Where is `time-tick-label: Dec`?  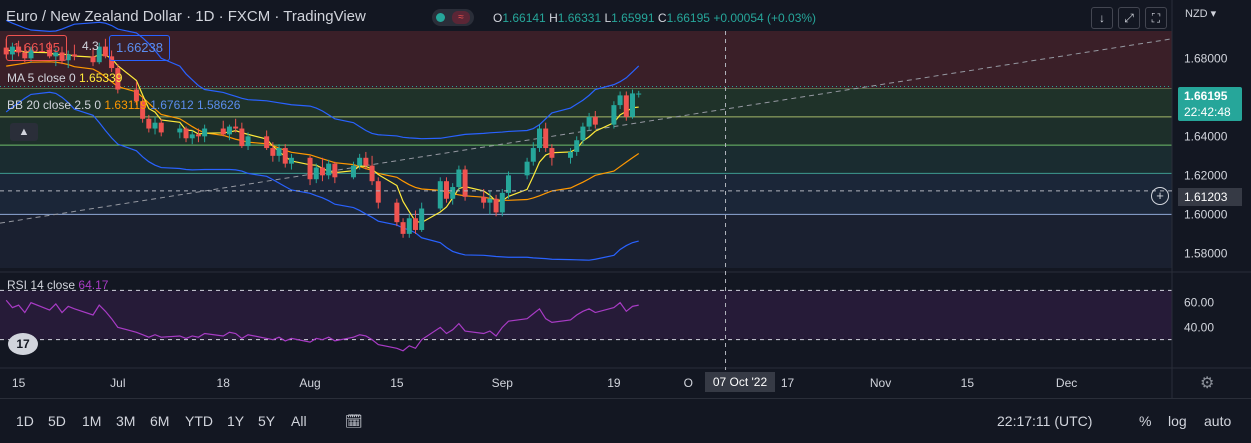 time-tick-label: Dec is located at coordinates (1066, 383).